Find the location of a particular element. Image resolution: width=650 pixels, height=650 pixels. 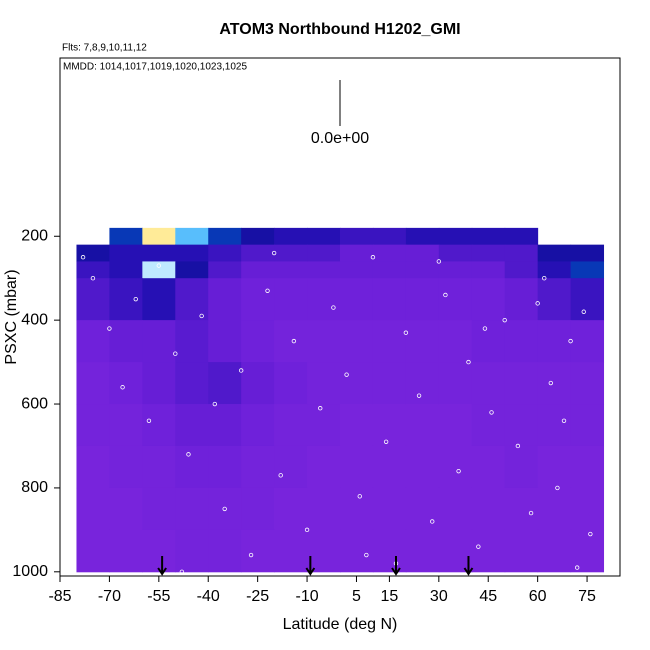

subtitle: Flts: 7,8,9,10,11,12 is located at coordinates (104, 48).